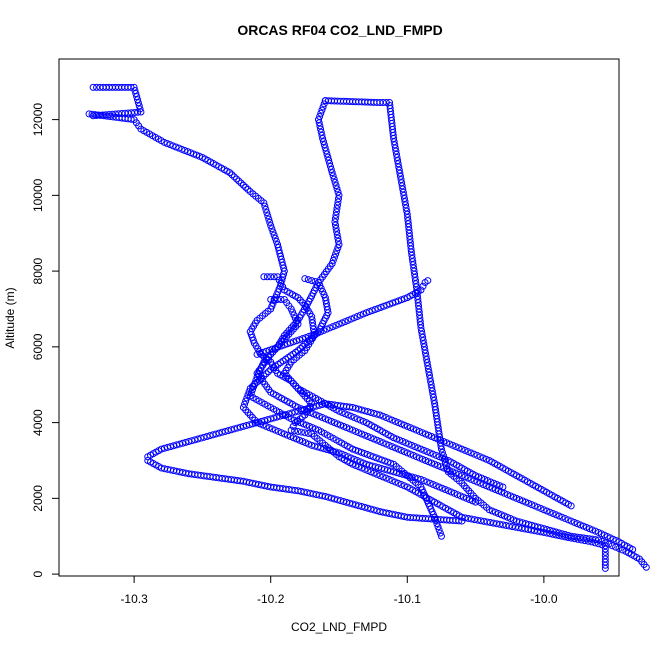 Image resolution: width=650 pixels, height=655 pixels. What do you see at coordinates (134, 599) in the screenshot?
I see `x-tick-label: -10.3` at bounding box center [134, 599].